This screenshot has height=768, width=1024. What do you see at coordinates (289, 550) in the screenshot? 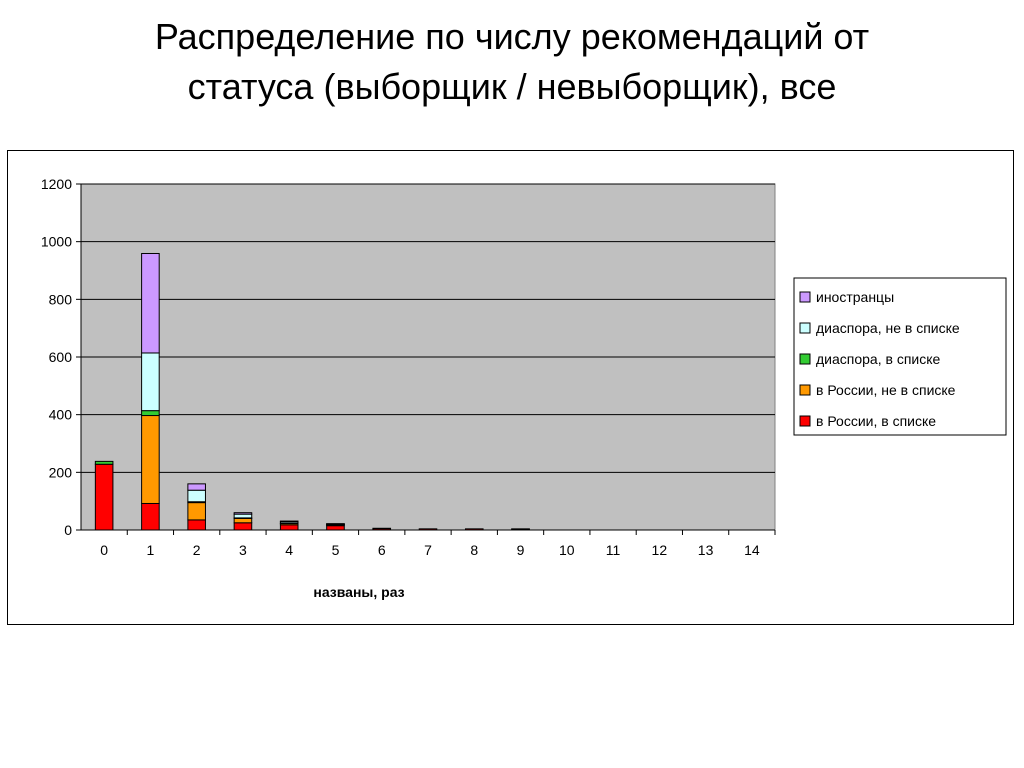
I see `x-tick-label: 4` at bounding box center [289, 550].